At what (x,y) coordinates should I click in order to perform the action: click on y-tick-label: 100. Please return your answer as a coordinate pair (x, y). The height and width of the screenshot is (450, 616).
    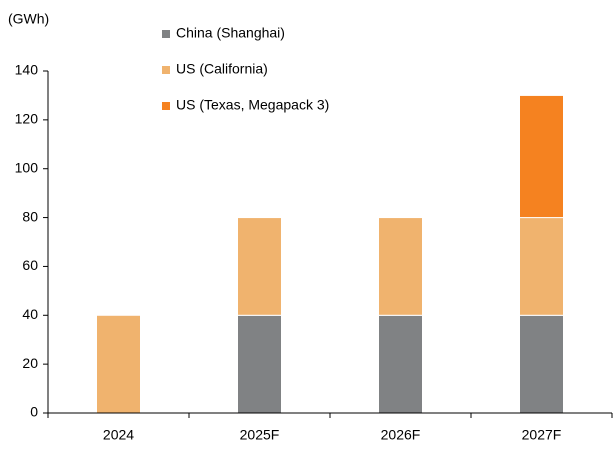
    Looking at the image, I should click on (27, 167).